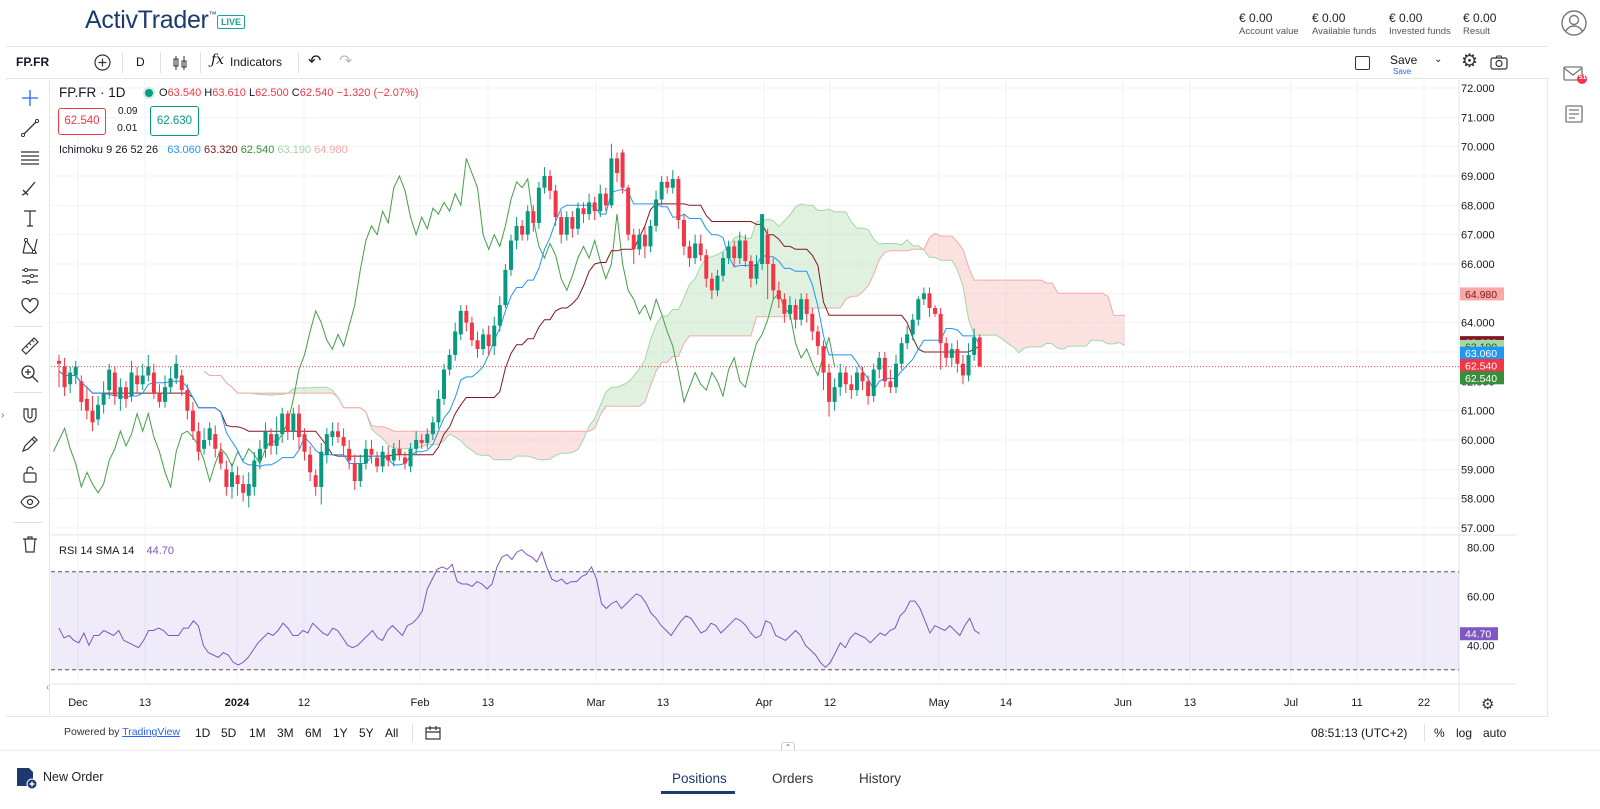  What do you see at coordinates (30, 374) in the screenshot?
I see `zoom-in-icon` at bounding box center [30, 374].